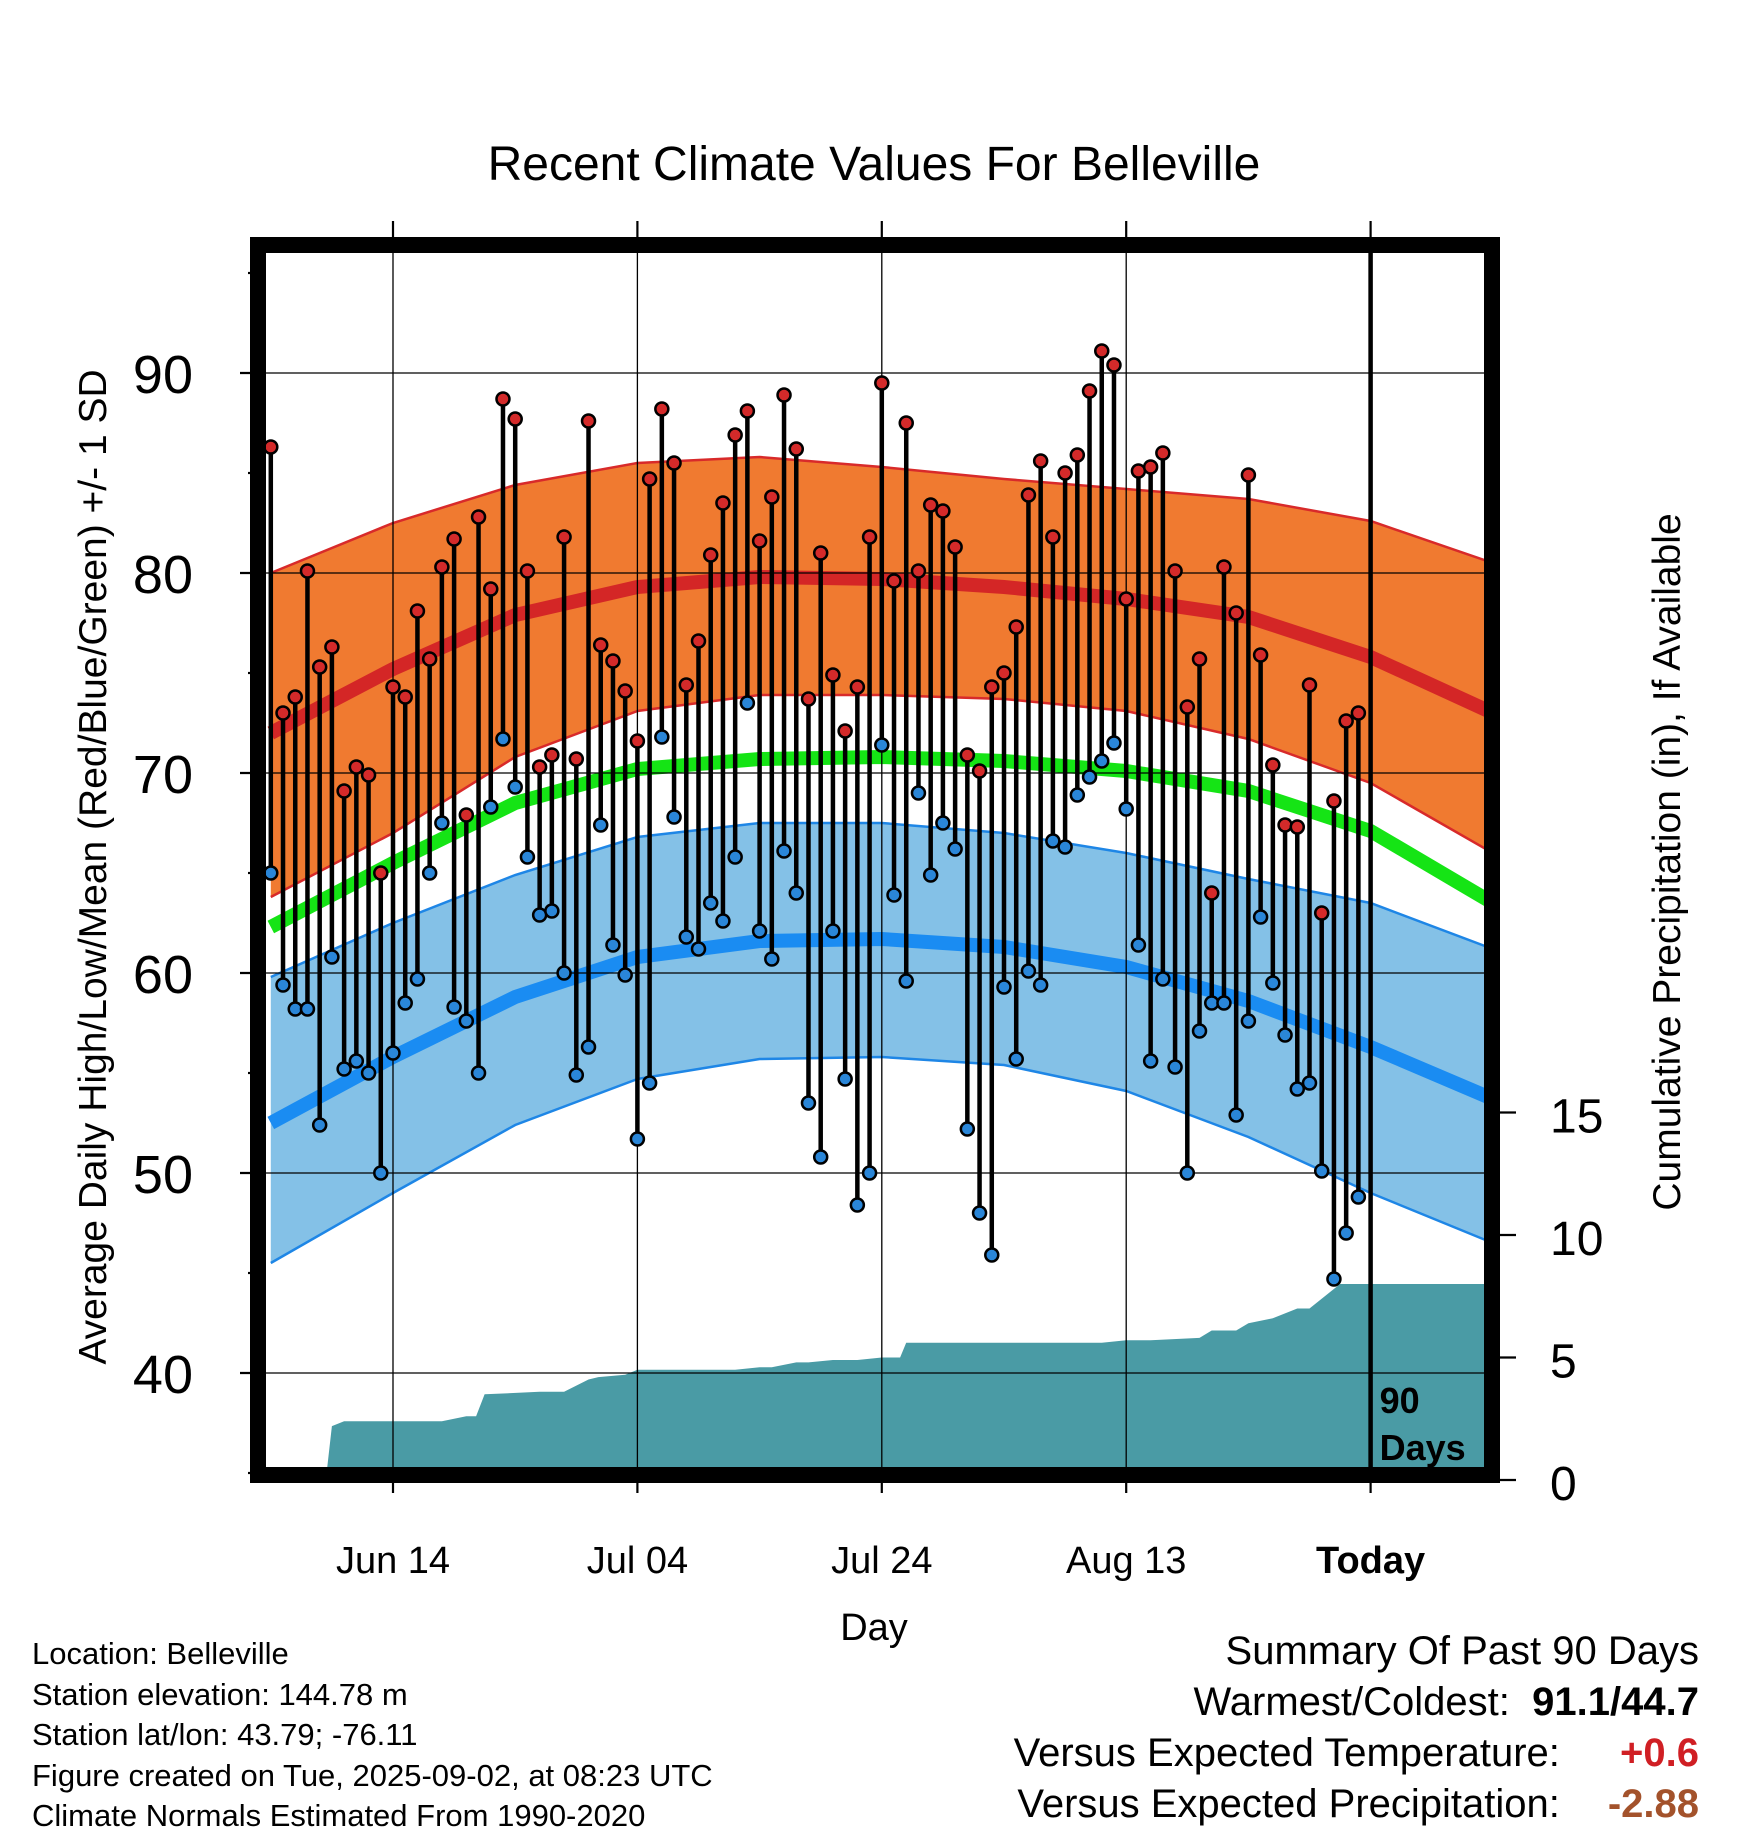 The width and height of the screenshot is (1748, 1837). What do you see at coordinates (163, 575) in the screenshot?
I see `y-tick-label: 80` at bounding box center [163, 575].